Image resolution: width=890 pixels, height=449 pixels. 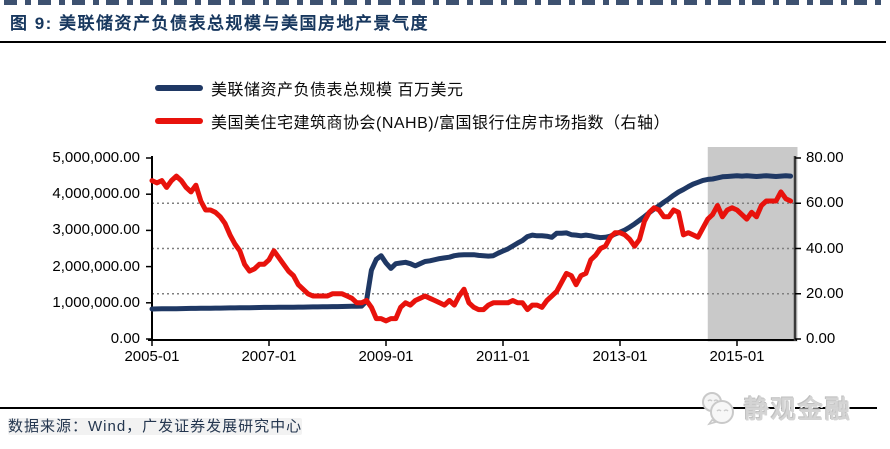 I want to click on x-axis-label: 2013-01, so click(x=620, y=356).